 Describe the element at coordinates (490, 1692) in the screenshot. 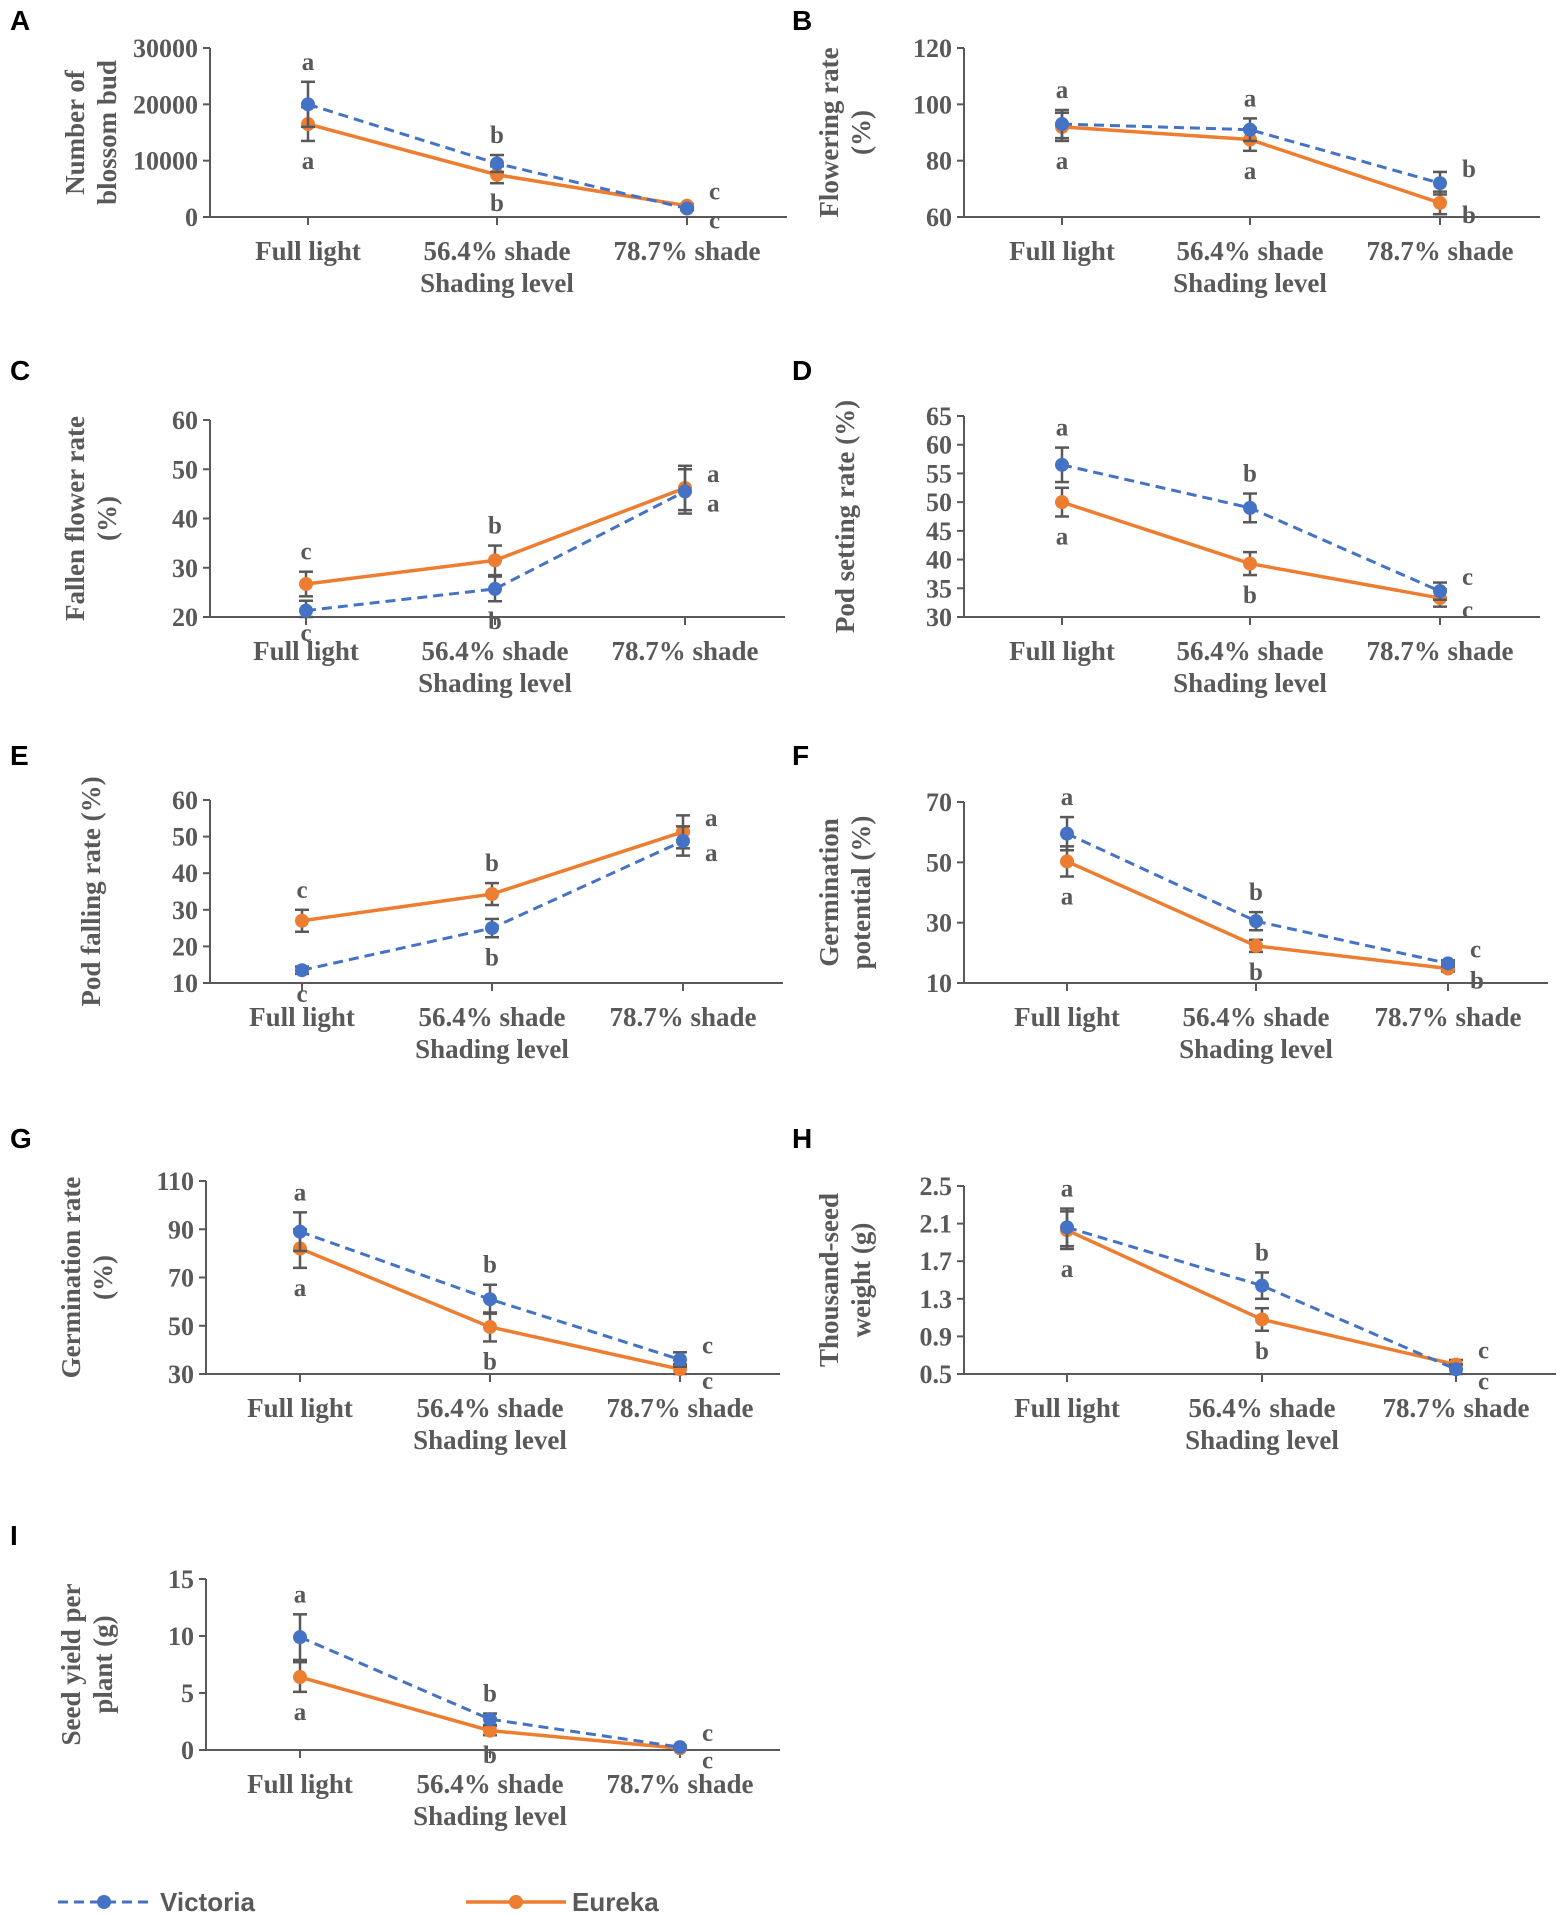

I see `series-line` at that location.